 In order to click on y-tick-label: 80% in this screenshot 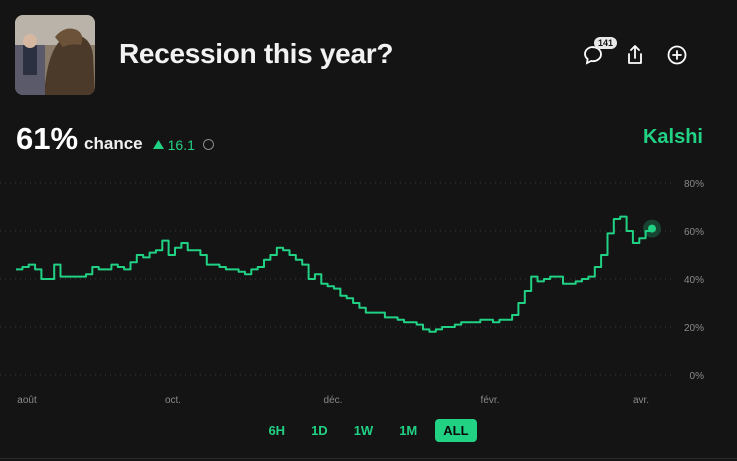, I will do `click(694, 184)`.